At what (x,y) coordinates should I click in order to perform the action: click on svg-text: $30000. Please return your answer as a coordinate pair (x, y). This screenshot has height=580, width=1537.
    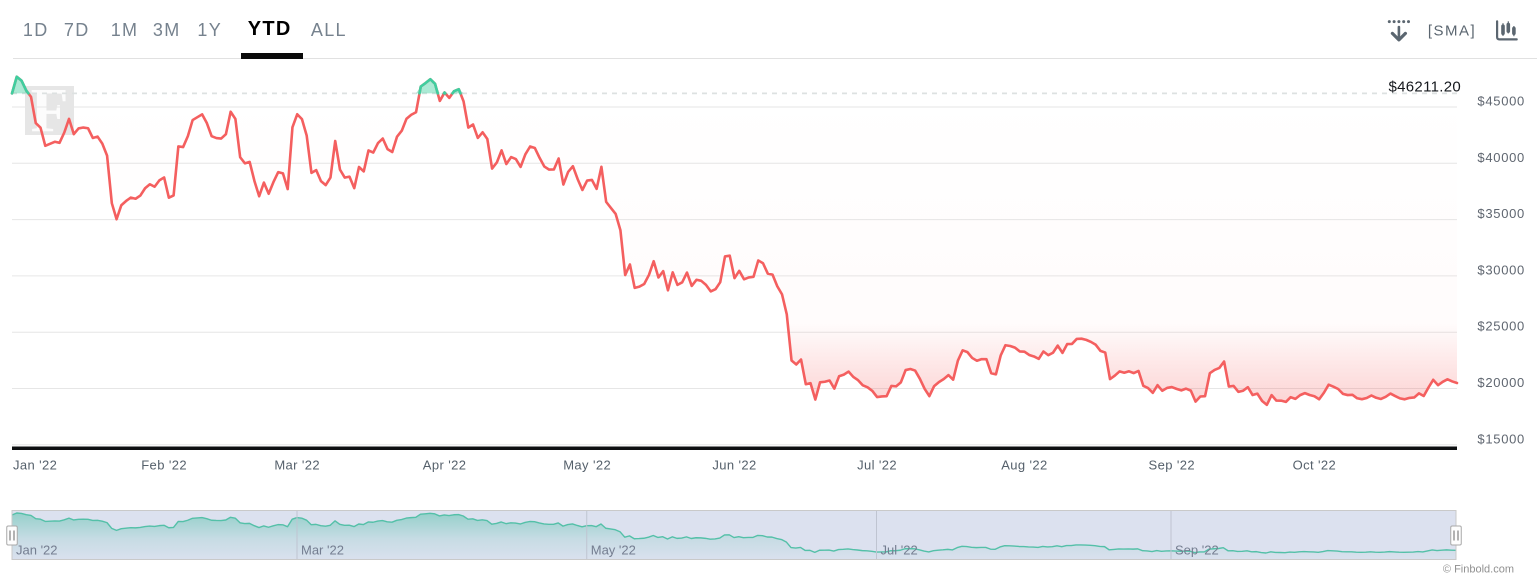
    Looking at the image, I should click on (1501, 269).